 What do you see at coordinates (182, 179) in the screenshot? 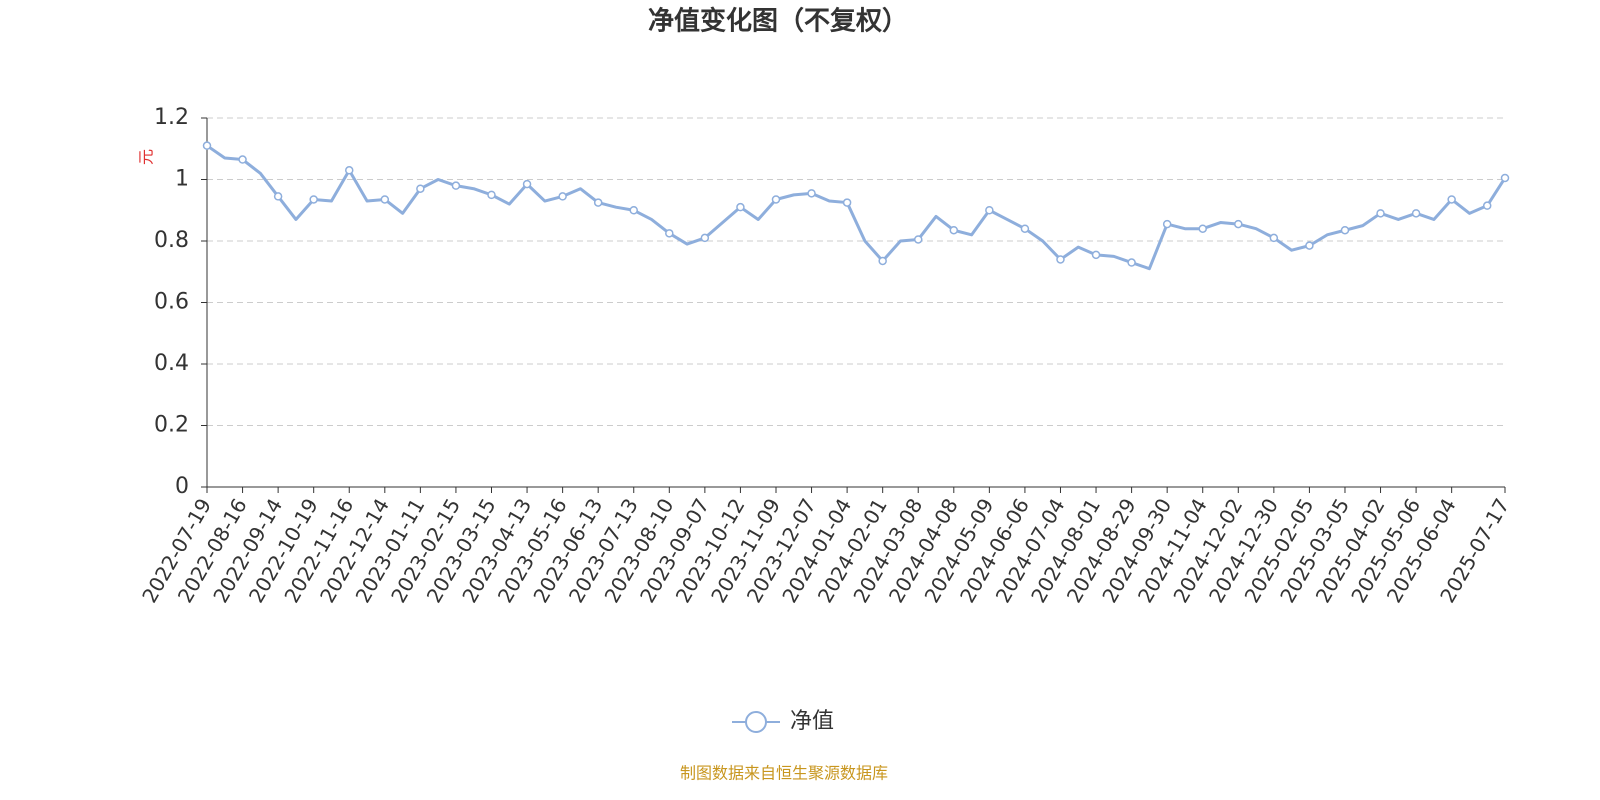
I see `y-tick-label: 1` at bounding box center [182, 179].